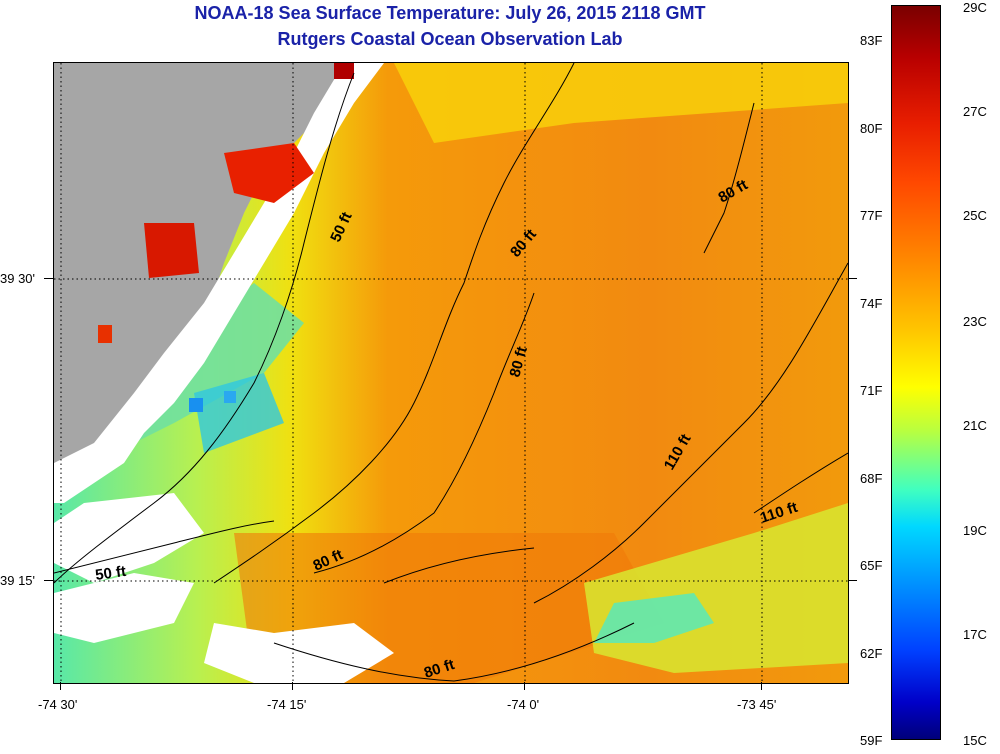  What do you see at coordinates (871, 303) in the screenshot?
I see `colorbar-fahrenheit-label: 74F` at bounding box center [871, 303].